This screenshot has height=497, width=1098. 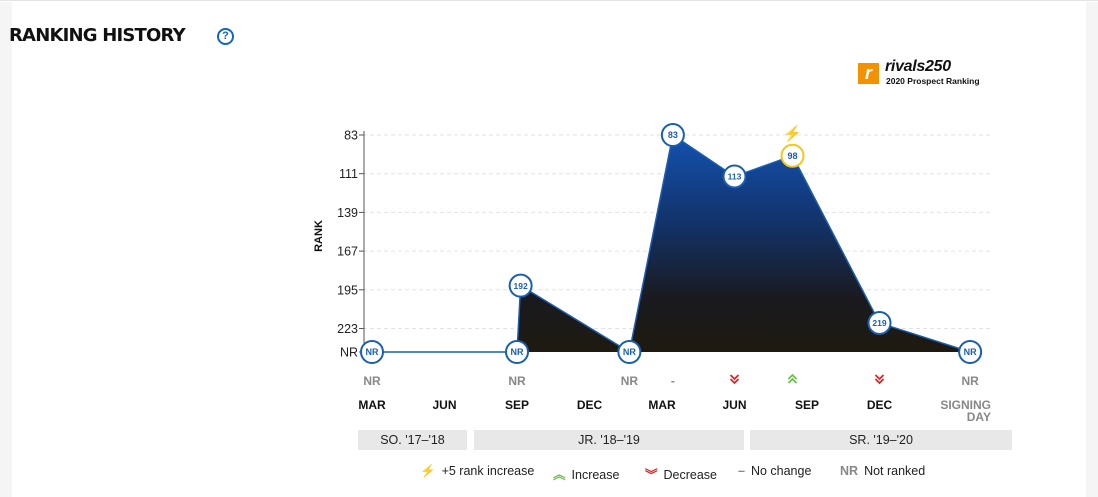 I want to click on marker-label: 98, so click(x=792, y=156).